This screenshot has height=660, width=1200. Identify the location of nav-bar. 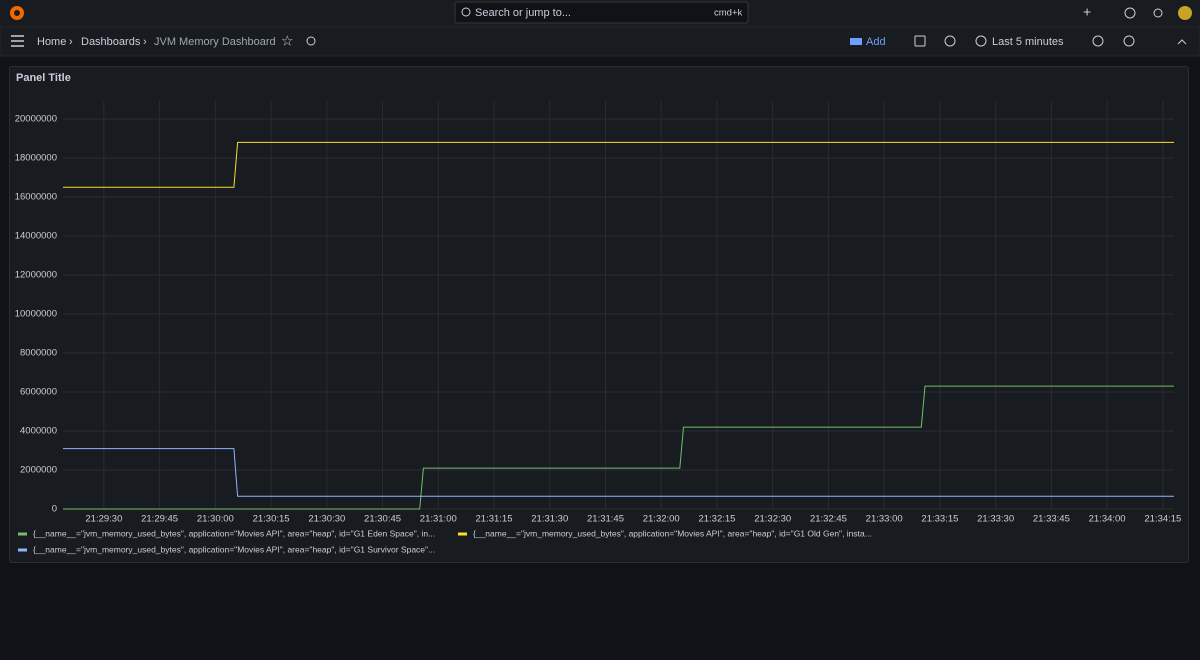
(600, 41).